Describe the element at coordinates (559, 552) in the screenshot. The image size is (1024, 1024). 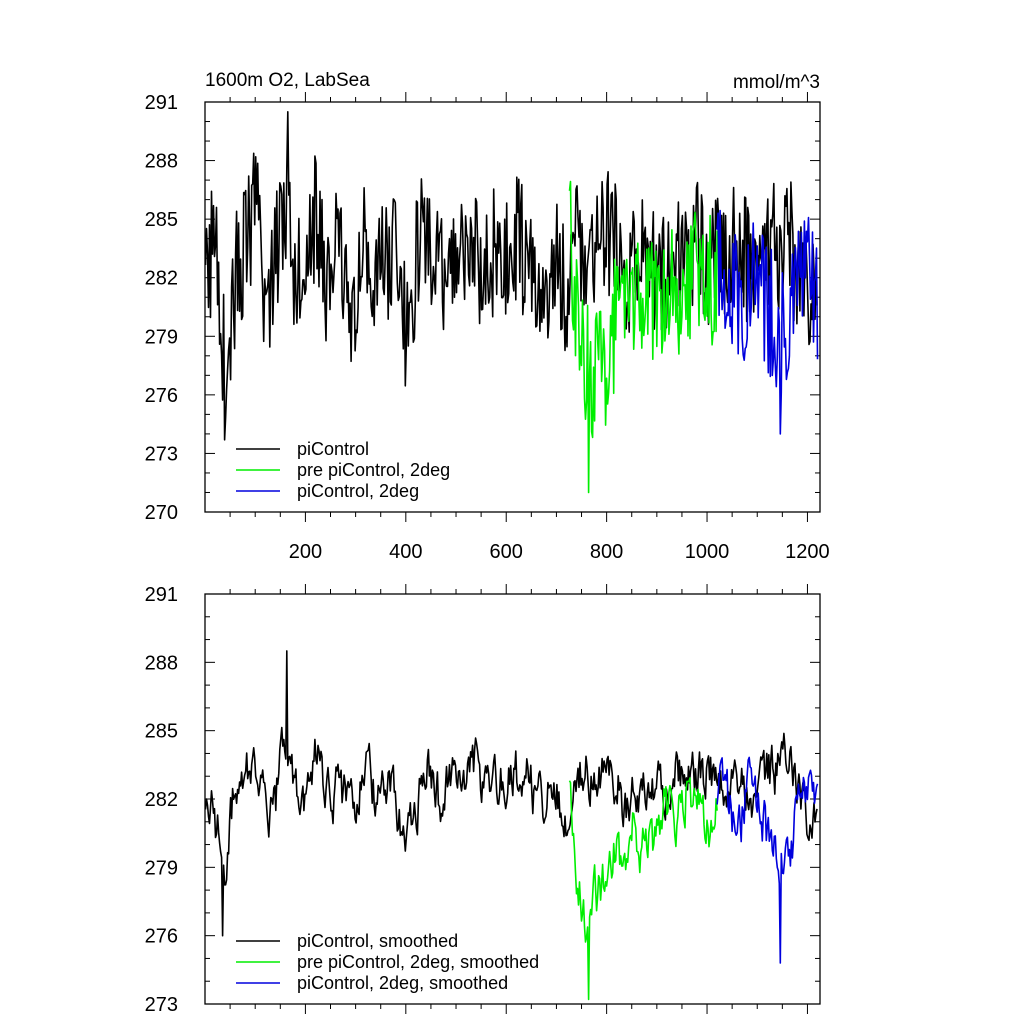
I see `top-x-axis-labels: 200 400 600 800 1000 1200` at that location.